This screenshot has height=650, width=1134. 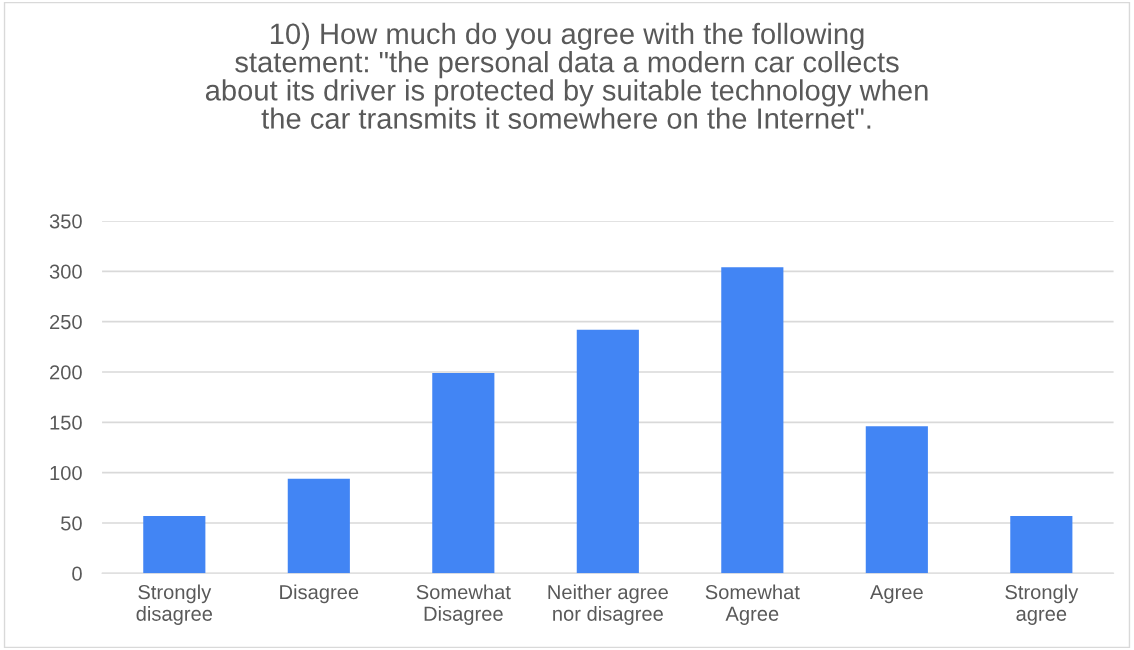 What do you see at coordinates (65, 221) in the screenshot?
I see `y-tick-label: 350` at bounding box center [65, 221].